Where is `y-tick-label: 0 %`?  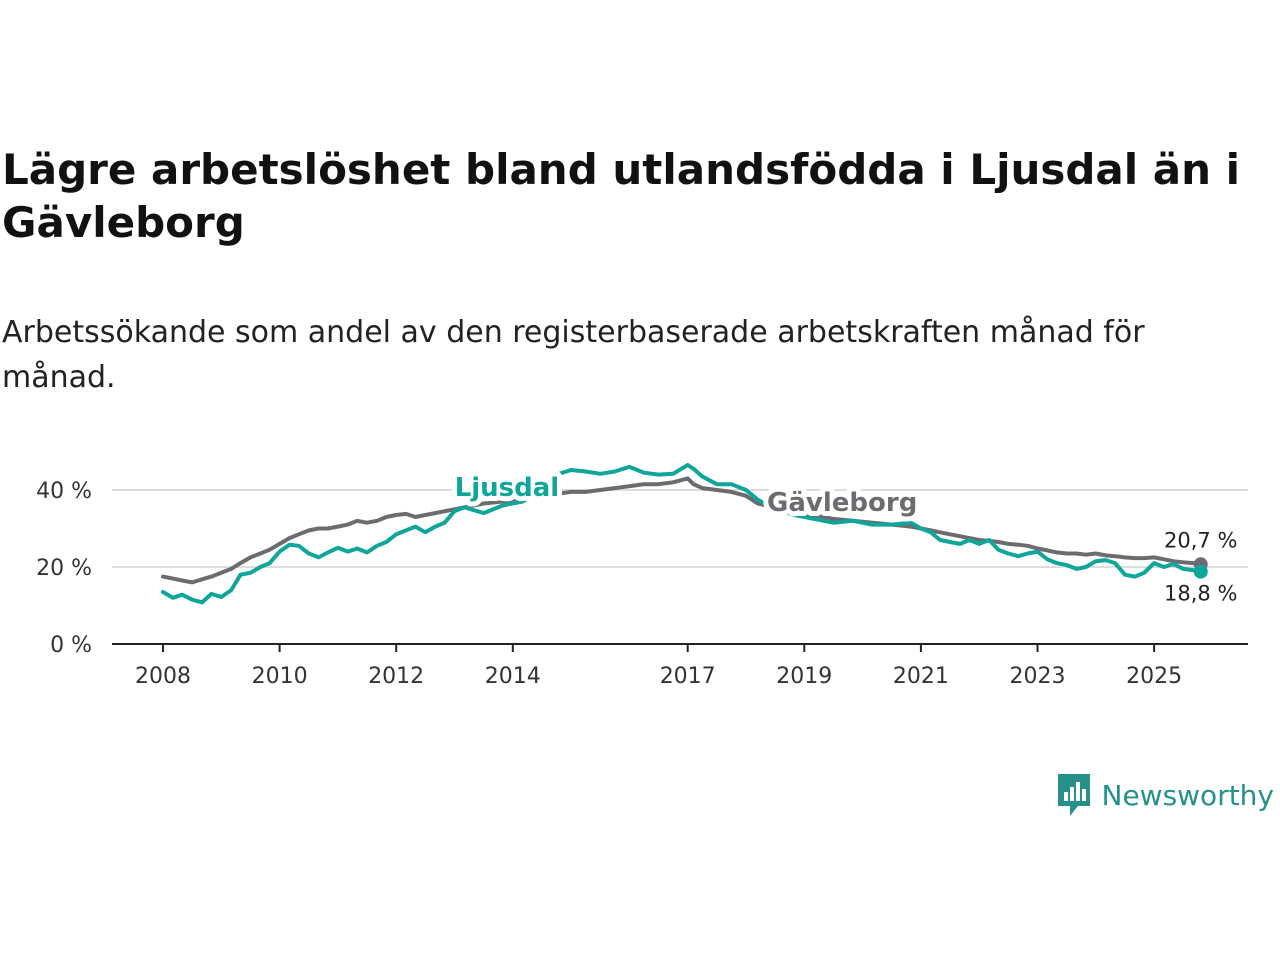
y-tick-label: 0 % is located at coordinates (71, 645).